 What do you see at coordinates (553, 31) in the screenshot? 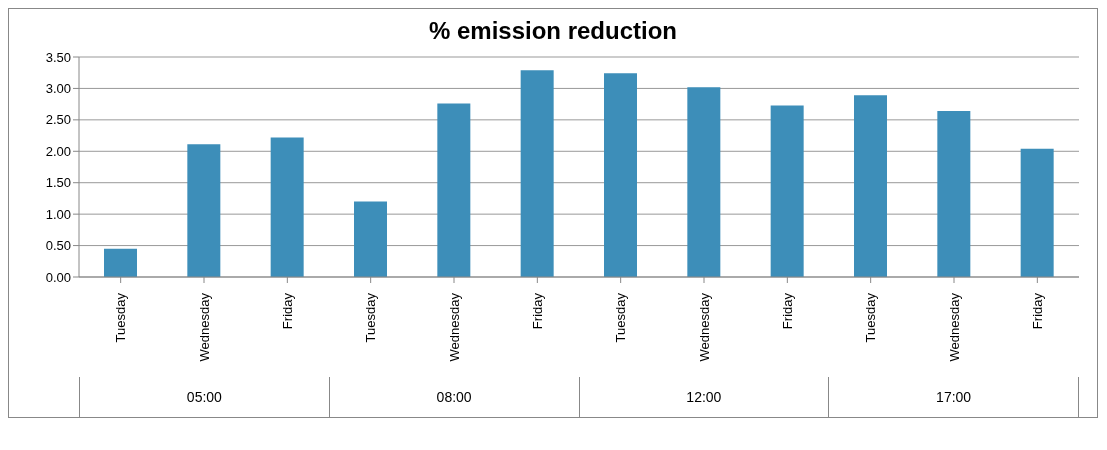
I see `chart-title: % emission reduction` at bounding box center [553, 31].